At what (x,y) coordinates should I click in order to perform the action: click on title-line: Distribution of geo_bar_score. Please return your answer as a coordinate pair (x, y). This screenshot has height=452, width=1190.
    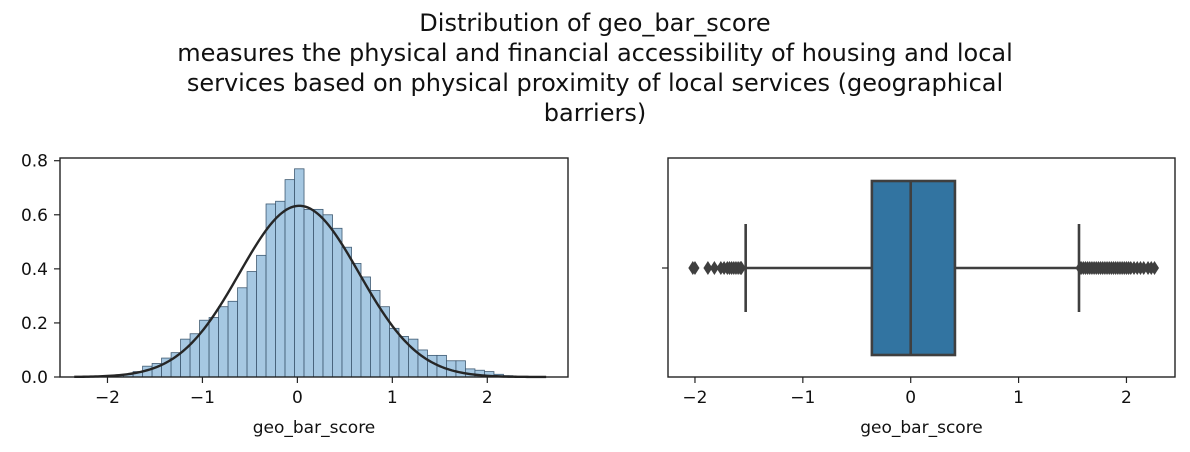
    Looking at the image, I should click on (595, 23).